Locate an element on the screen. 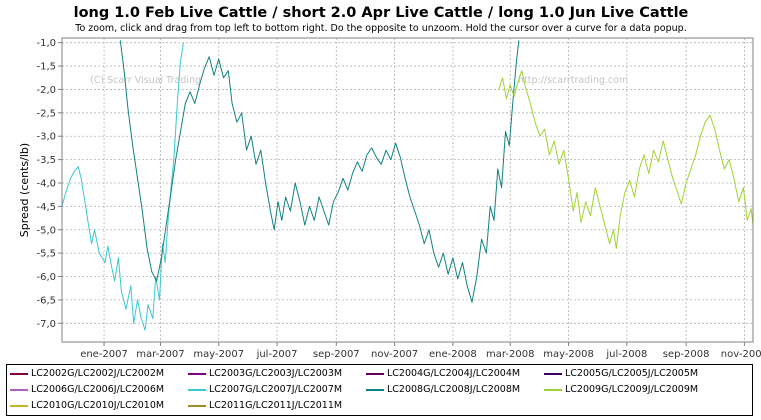 The width and height of the screenshot is (761, 420). legend-label: LC2011G/LC2011J/LC2011M is located at coordinates (276, 405).